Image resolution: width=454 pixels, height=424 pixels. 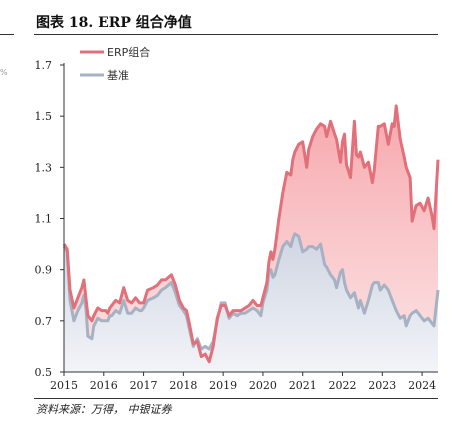 I want to click on legend-label-benchmark: 基准, so click(x=118, y=75).